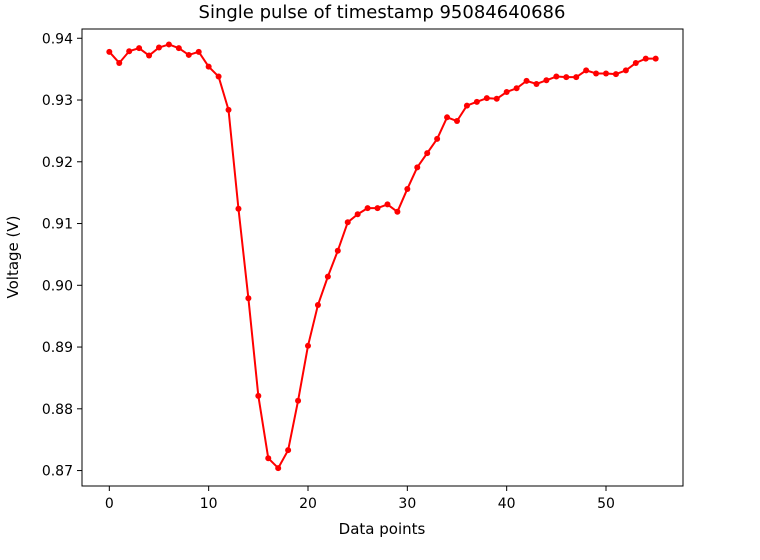 The width and height of the screenshot is (760, 560). Describe the element at coordinates (57, 348) in the screenshot. I see `y-tick-label: 0.89` at that location.